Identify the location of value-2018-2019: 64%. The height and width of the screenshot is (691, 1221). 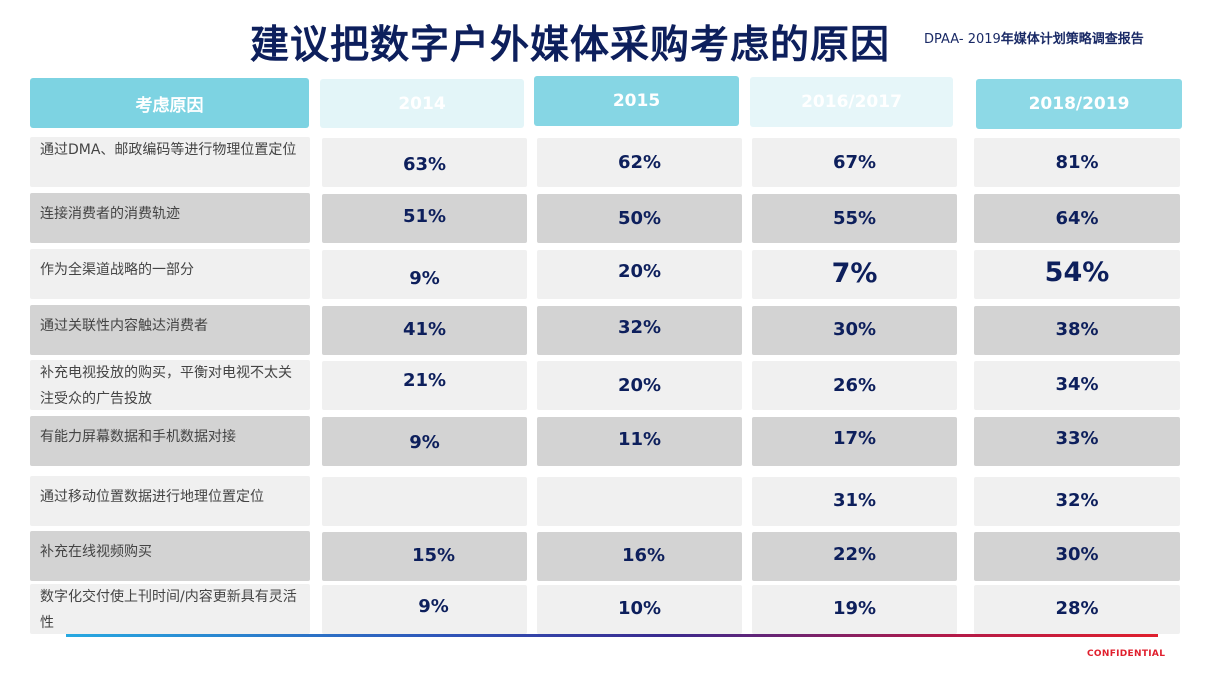
(1077, 218).